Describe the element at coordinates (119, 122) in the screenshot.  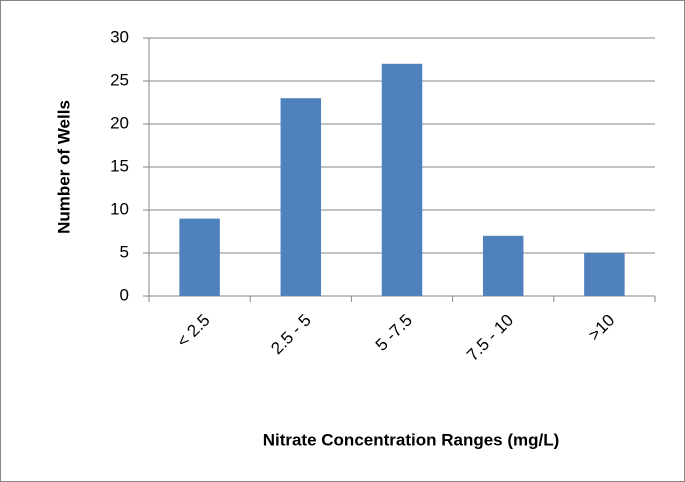
I see `y-tick-label: 20` at that location.